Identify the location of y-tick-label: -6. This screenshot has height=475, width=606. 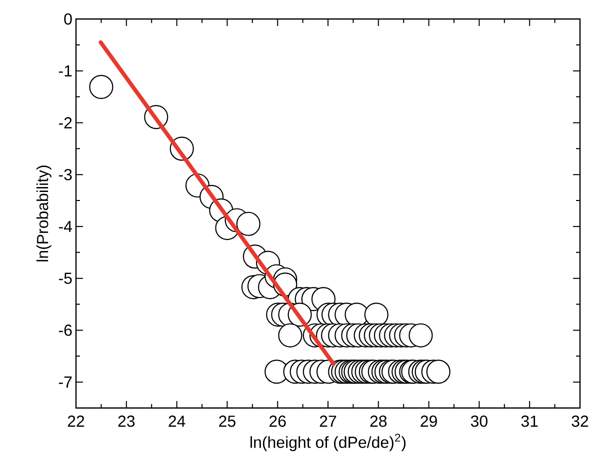
(65, 330).